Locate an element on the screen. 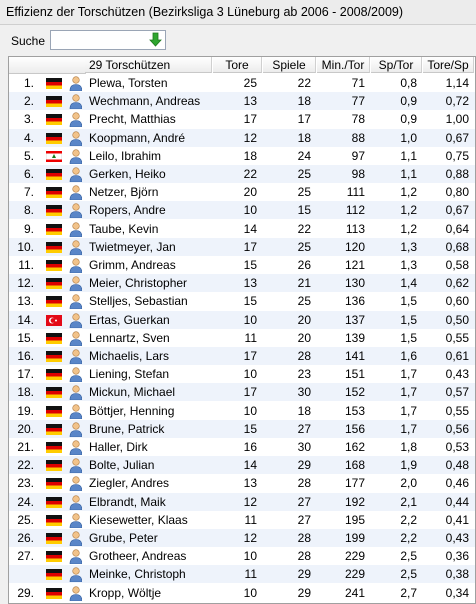  cell: 2,0 is located at coordinates (408, 483).